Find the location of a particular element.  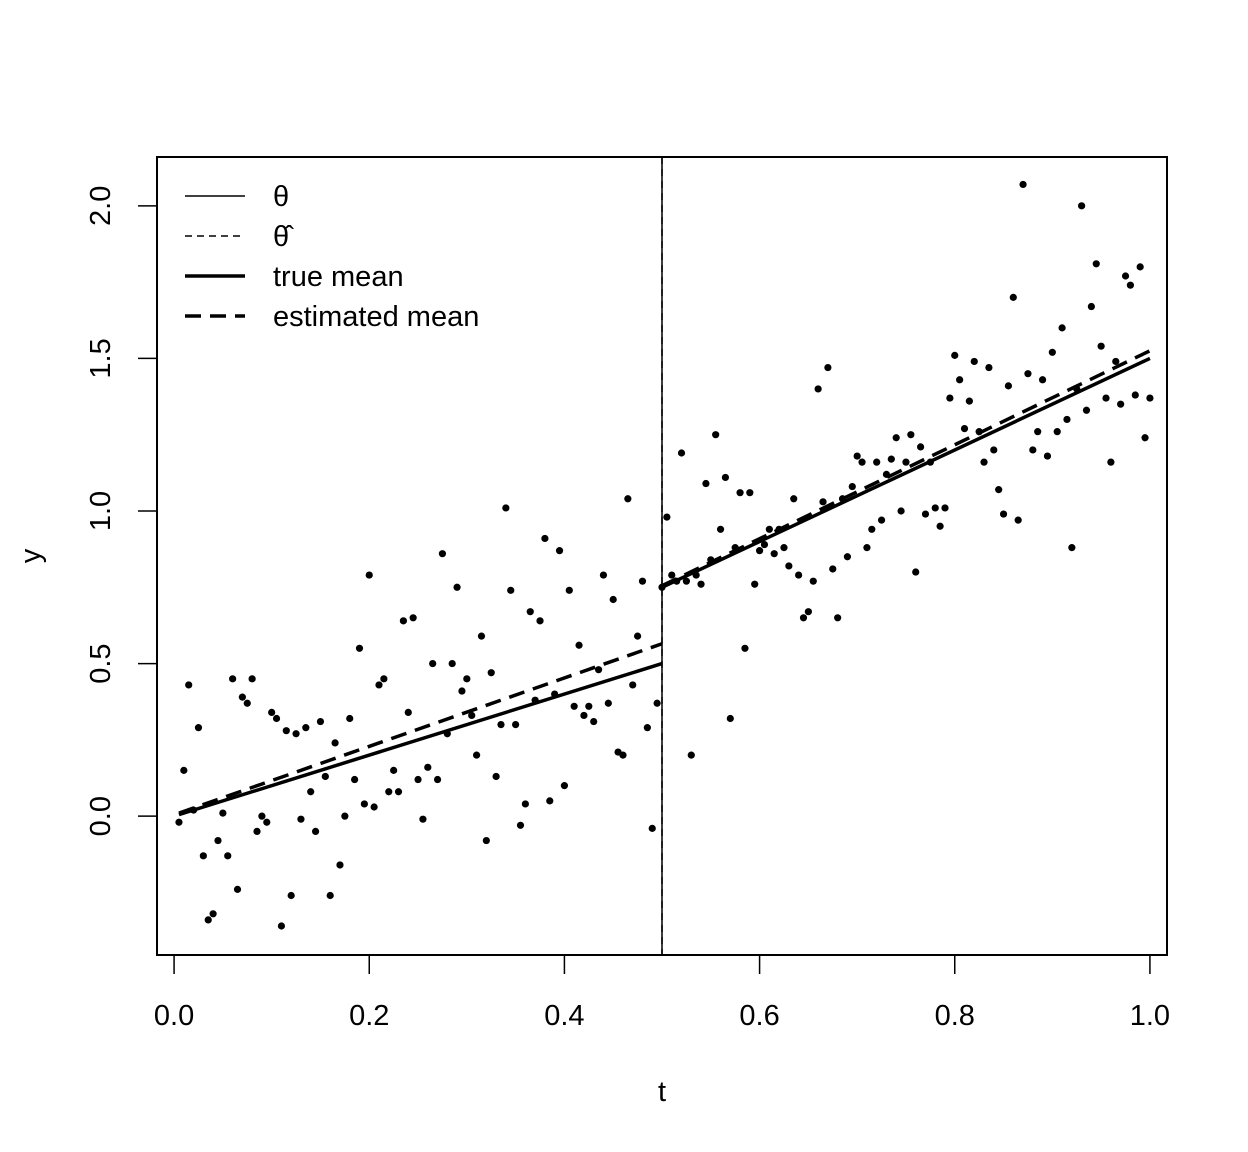

x-tick-label: 0.6 is located at coordinates (759, 1016).